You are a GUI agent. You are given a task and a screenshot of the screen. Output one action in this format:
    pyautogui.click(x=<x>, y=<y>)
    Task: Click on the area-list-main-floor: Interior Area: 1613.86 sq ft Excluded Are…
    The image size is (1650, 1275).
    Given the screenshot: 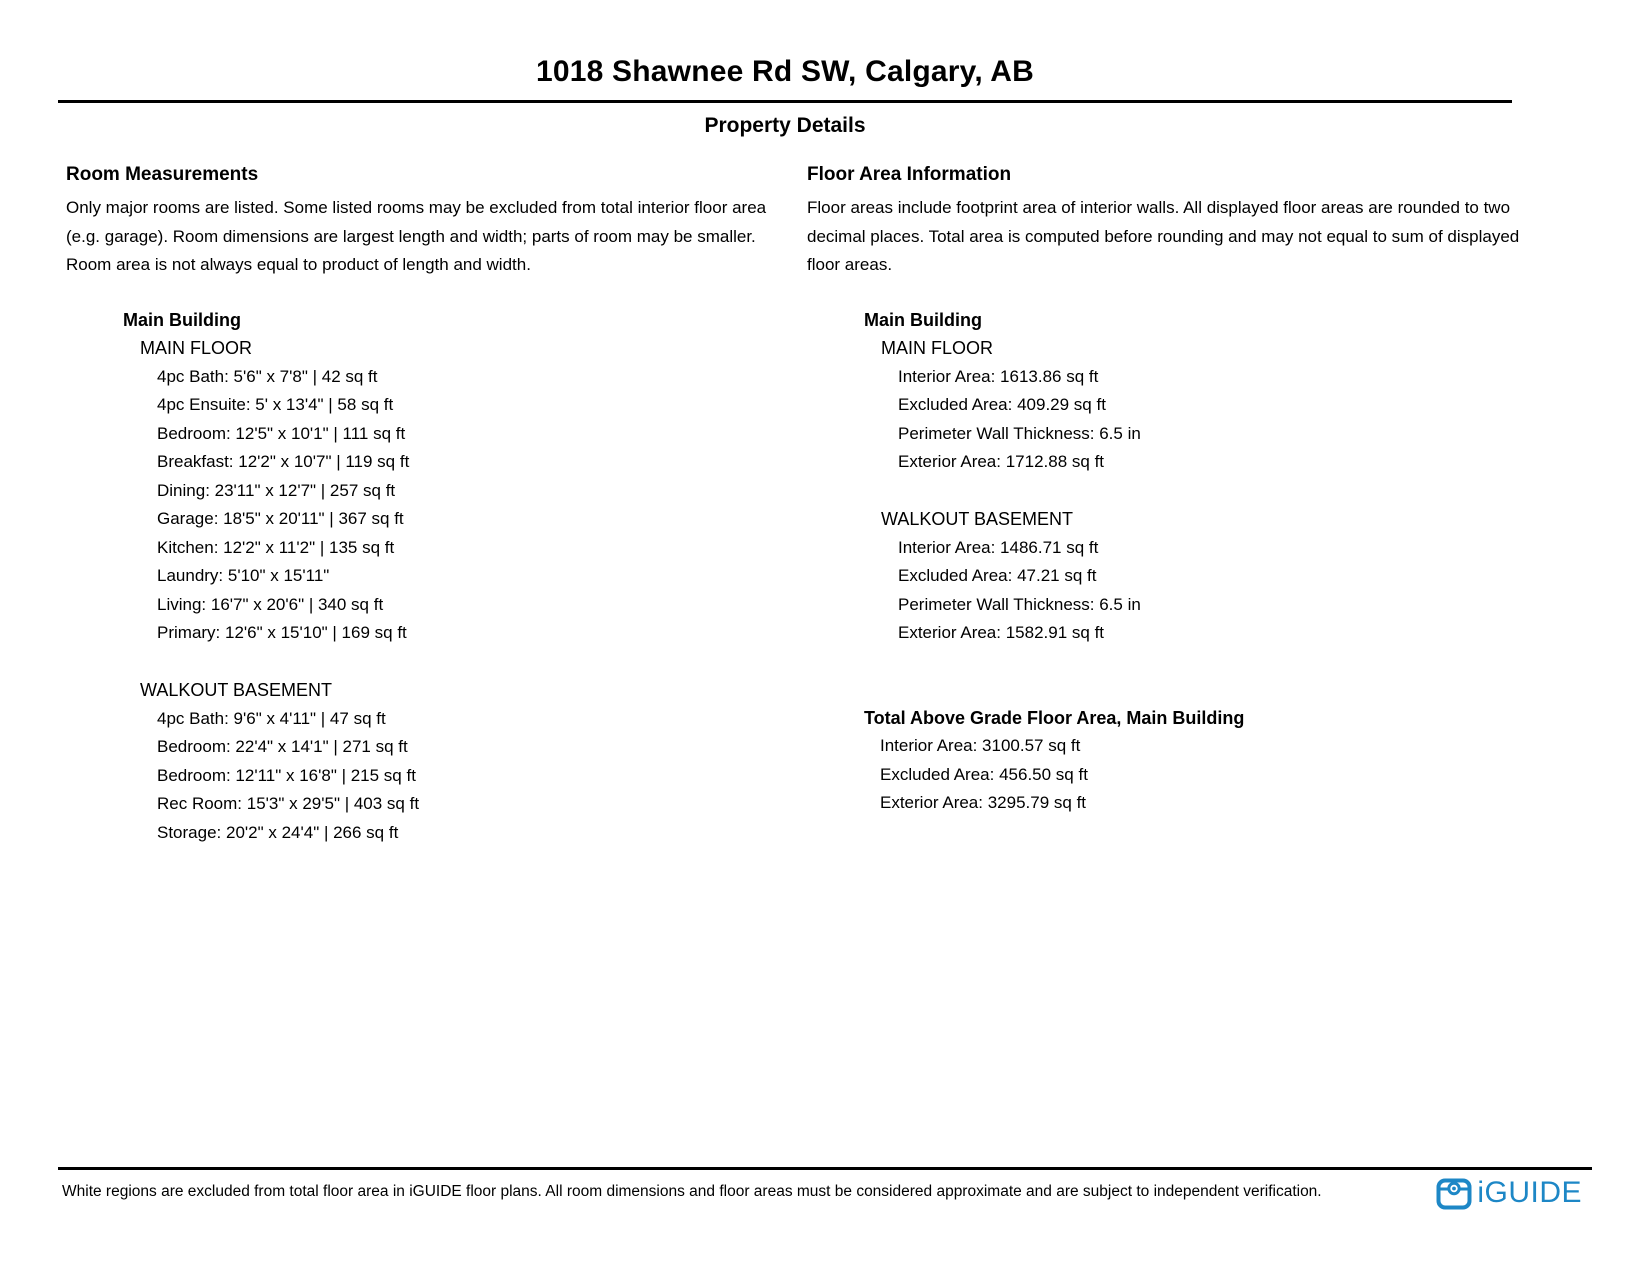 What is the action you would take?
    pyautogui.click(x=1222, y=420)
    